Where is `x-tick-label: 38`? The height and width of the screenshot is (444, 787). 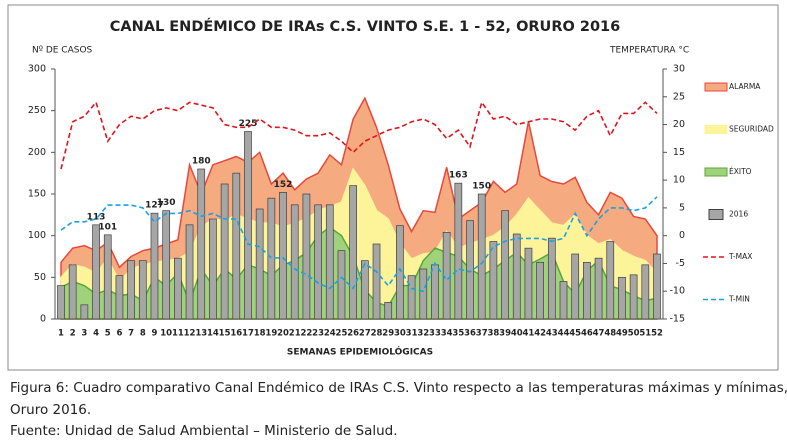
x-tick-label: 38 is located at coordinates (493, 334).